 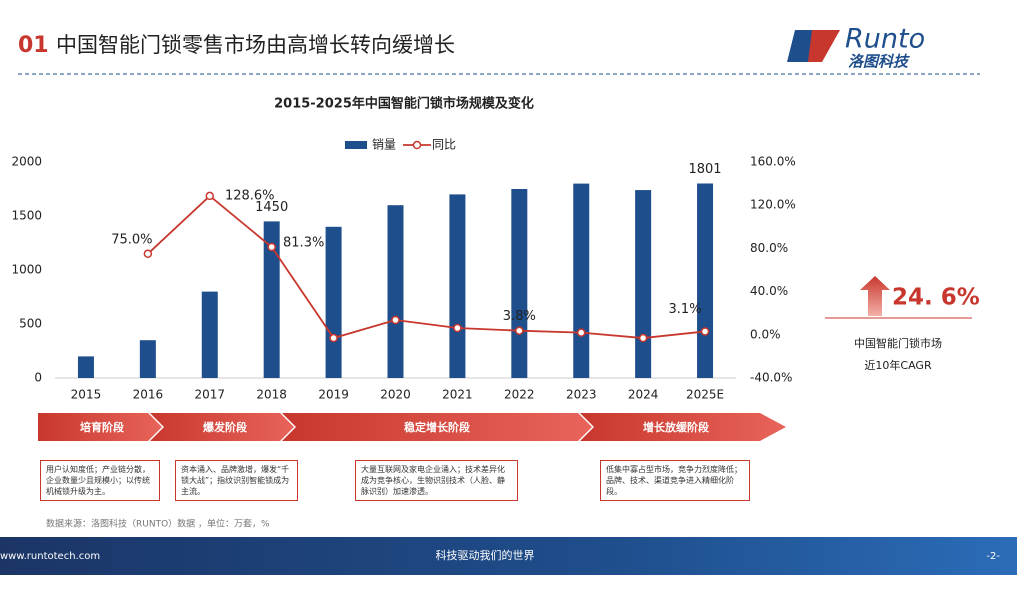 What do you see at coordinates (236, 480) in the screenshot?
I see `stage-desc: 资本涌入、品牌激增，爆发“千锁大战”；指纹识别智能锁成为主流。` at bounding box center [236, 480].